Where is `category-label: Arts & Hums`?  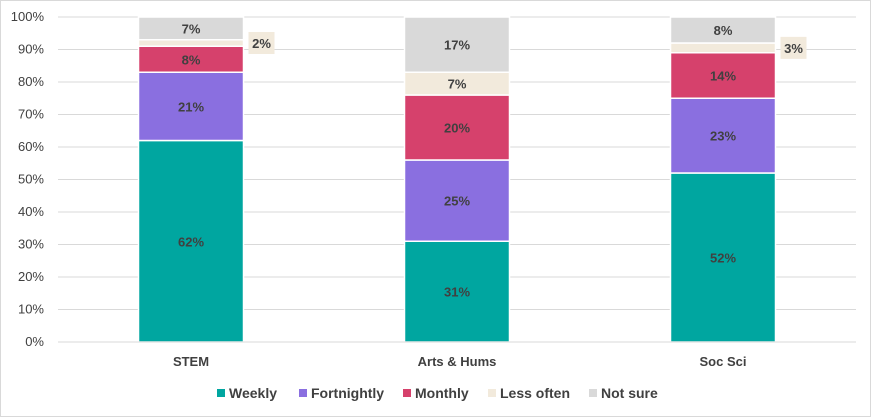
category-label: Arts & Hums is located at coordinates (457, 361).